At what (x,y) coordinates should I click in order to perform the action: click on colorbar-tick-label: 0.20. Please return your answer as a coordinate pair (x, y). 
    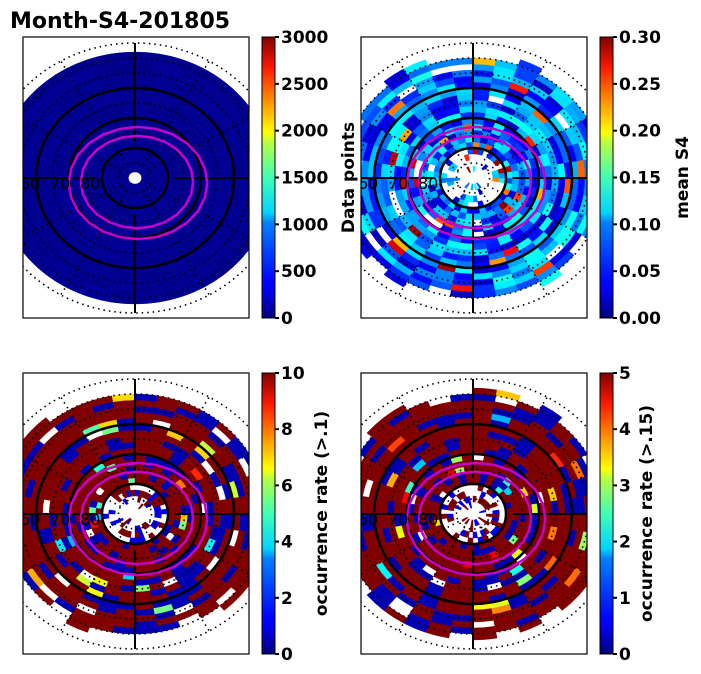
    Looking at the image, I should click on (640, 132).